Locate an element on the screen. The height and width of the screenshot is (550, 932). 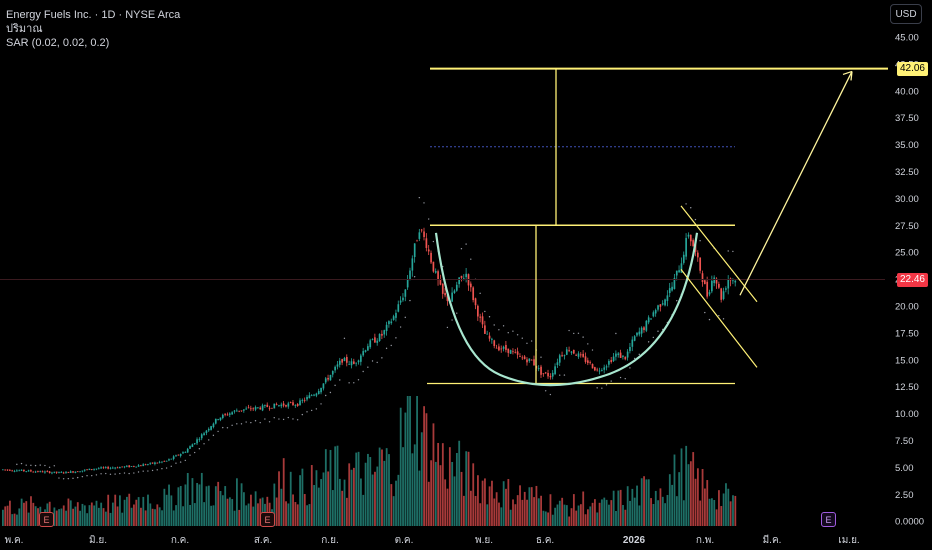
time-tick-label: 2026 is located at coordinates (634, 540).